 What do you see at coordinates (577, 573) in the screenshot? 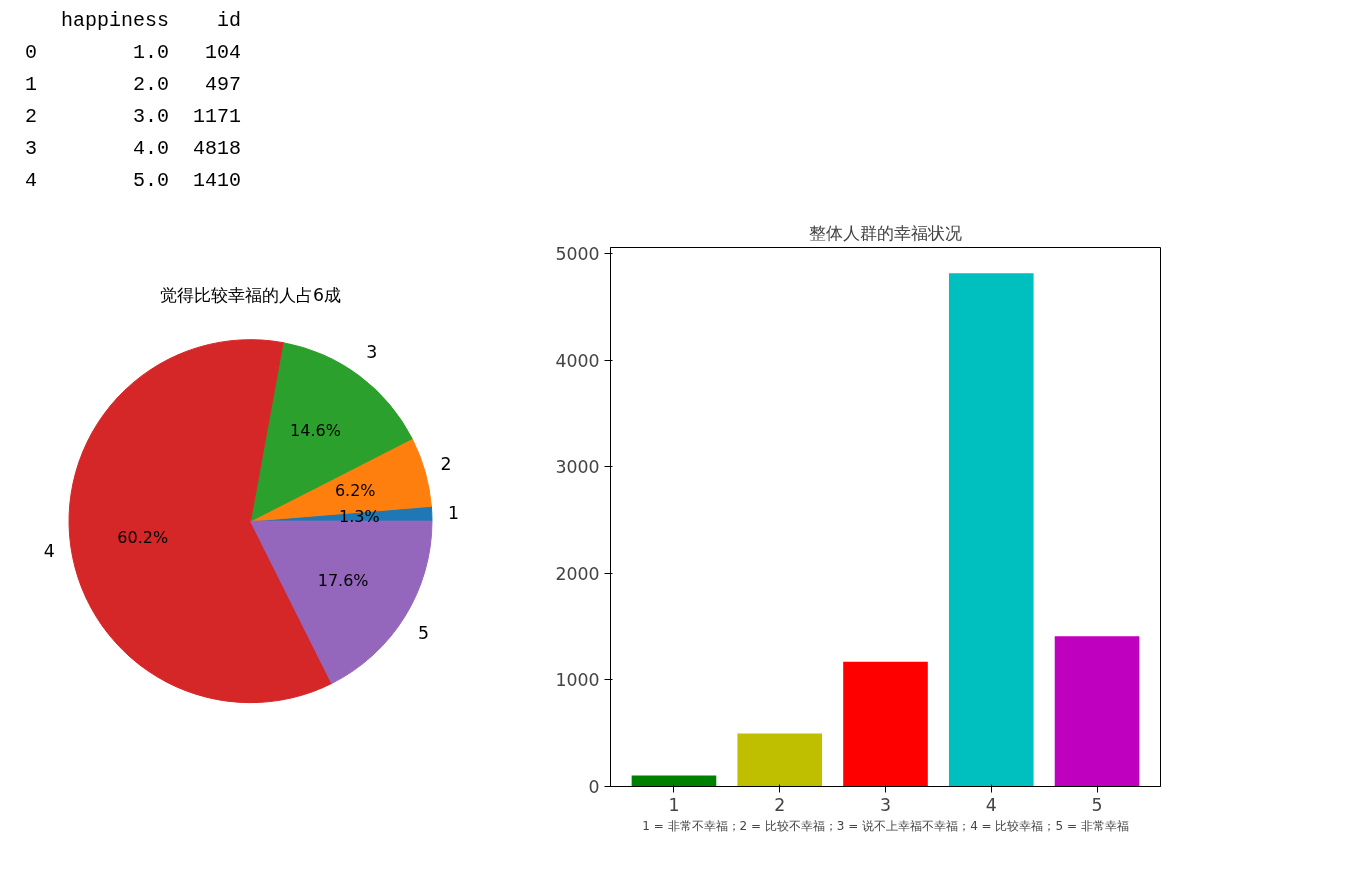
I see `y-tick-label: 2000` at bounding box center [577, 573].